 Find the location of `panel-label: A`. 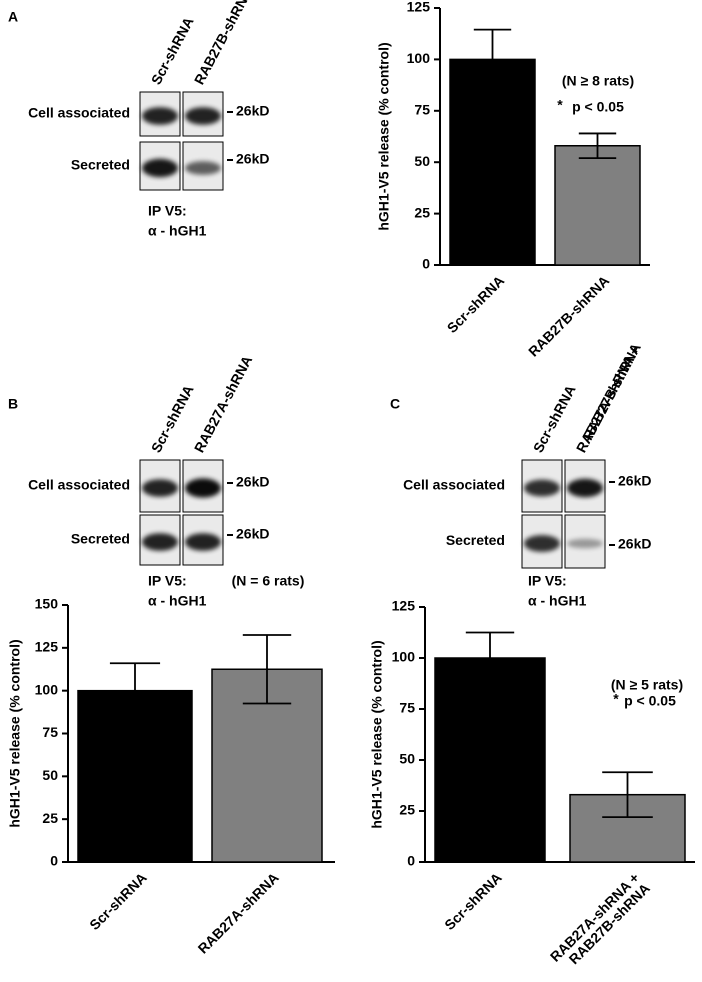

panel-label: A is located at coordinates (13, 17).